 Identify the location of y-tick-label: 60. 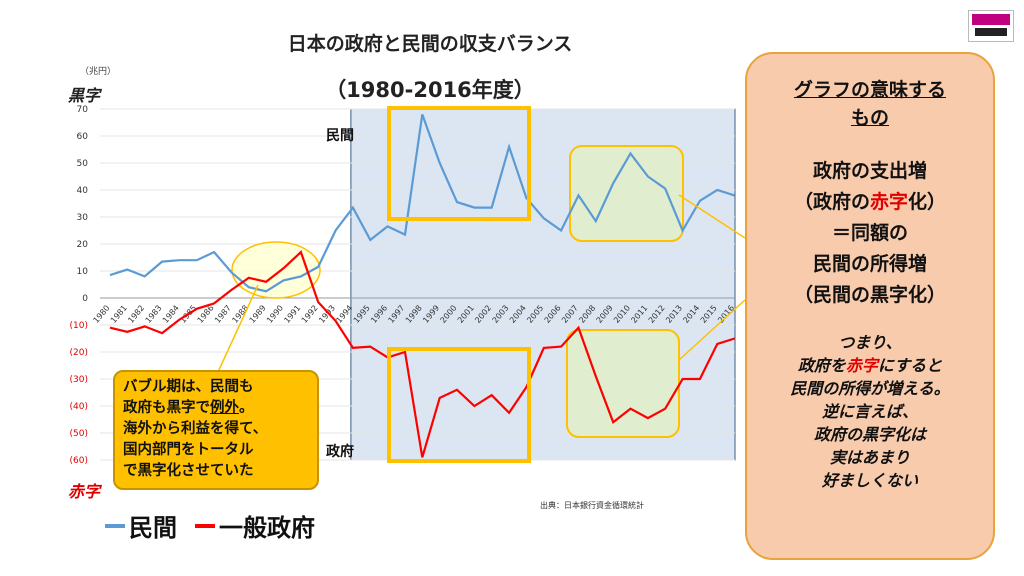
(83, 137).